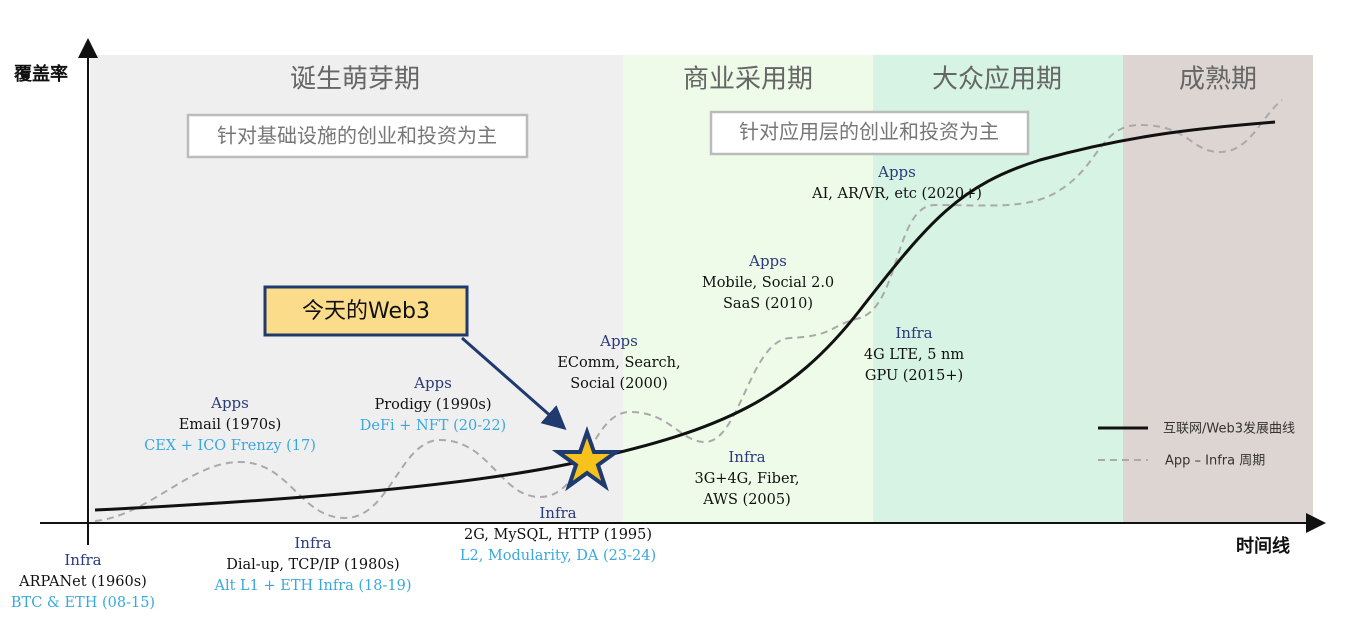  What do you see at coordinates (558, 556) in the screenshot?
I see `crypto-text: L2, Modularity, DA (23-24)` at bounding box center [558, 556].